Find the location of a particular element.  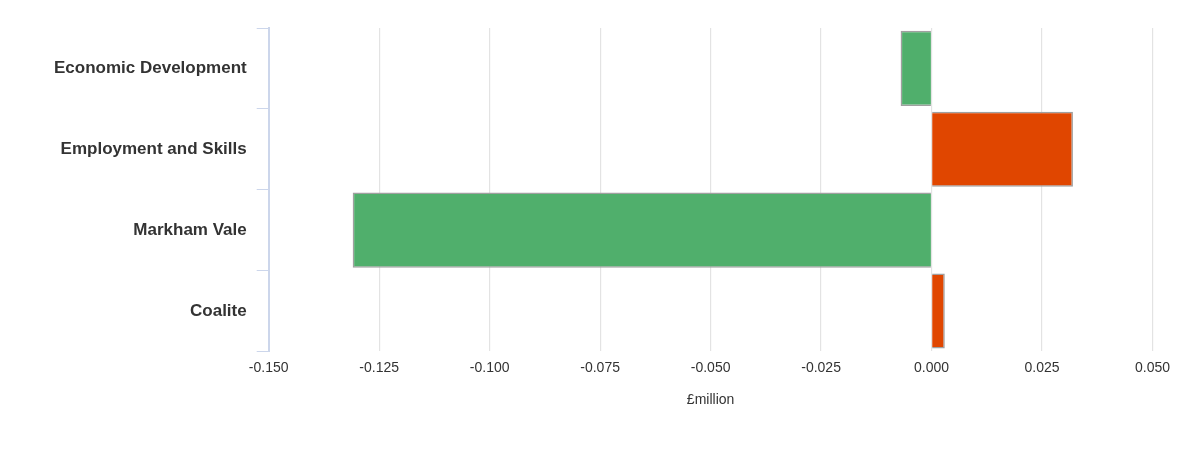

x-axis-title: £million is located at coordinates (710, 399).